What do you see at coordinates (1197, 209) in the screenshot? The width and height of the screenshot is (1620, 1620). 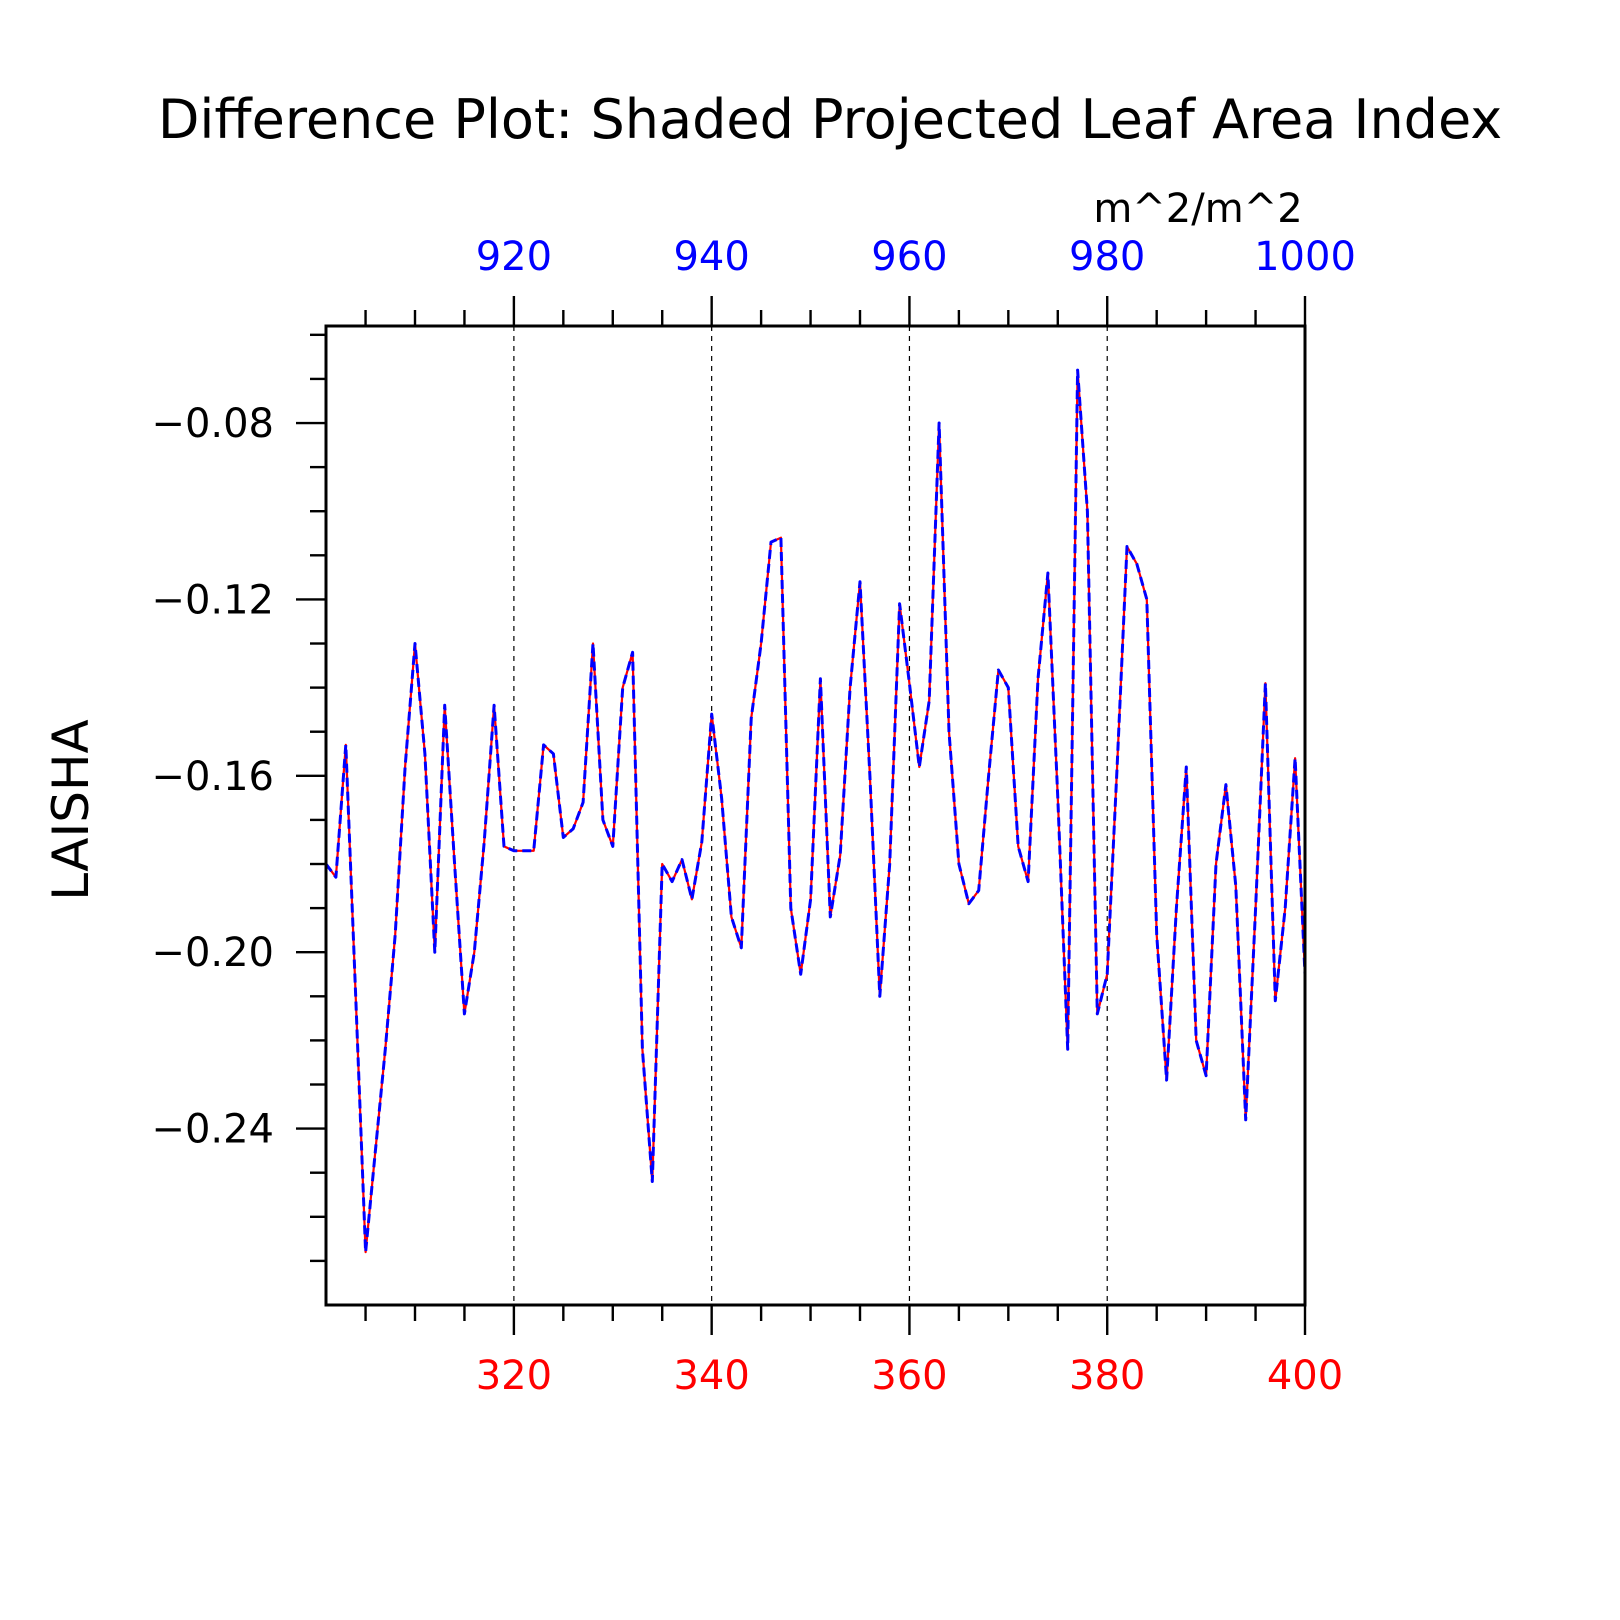 I see `units-label: m^2/m^2` at bounding box center [1197, 209].